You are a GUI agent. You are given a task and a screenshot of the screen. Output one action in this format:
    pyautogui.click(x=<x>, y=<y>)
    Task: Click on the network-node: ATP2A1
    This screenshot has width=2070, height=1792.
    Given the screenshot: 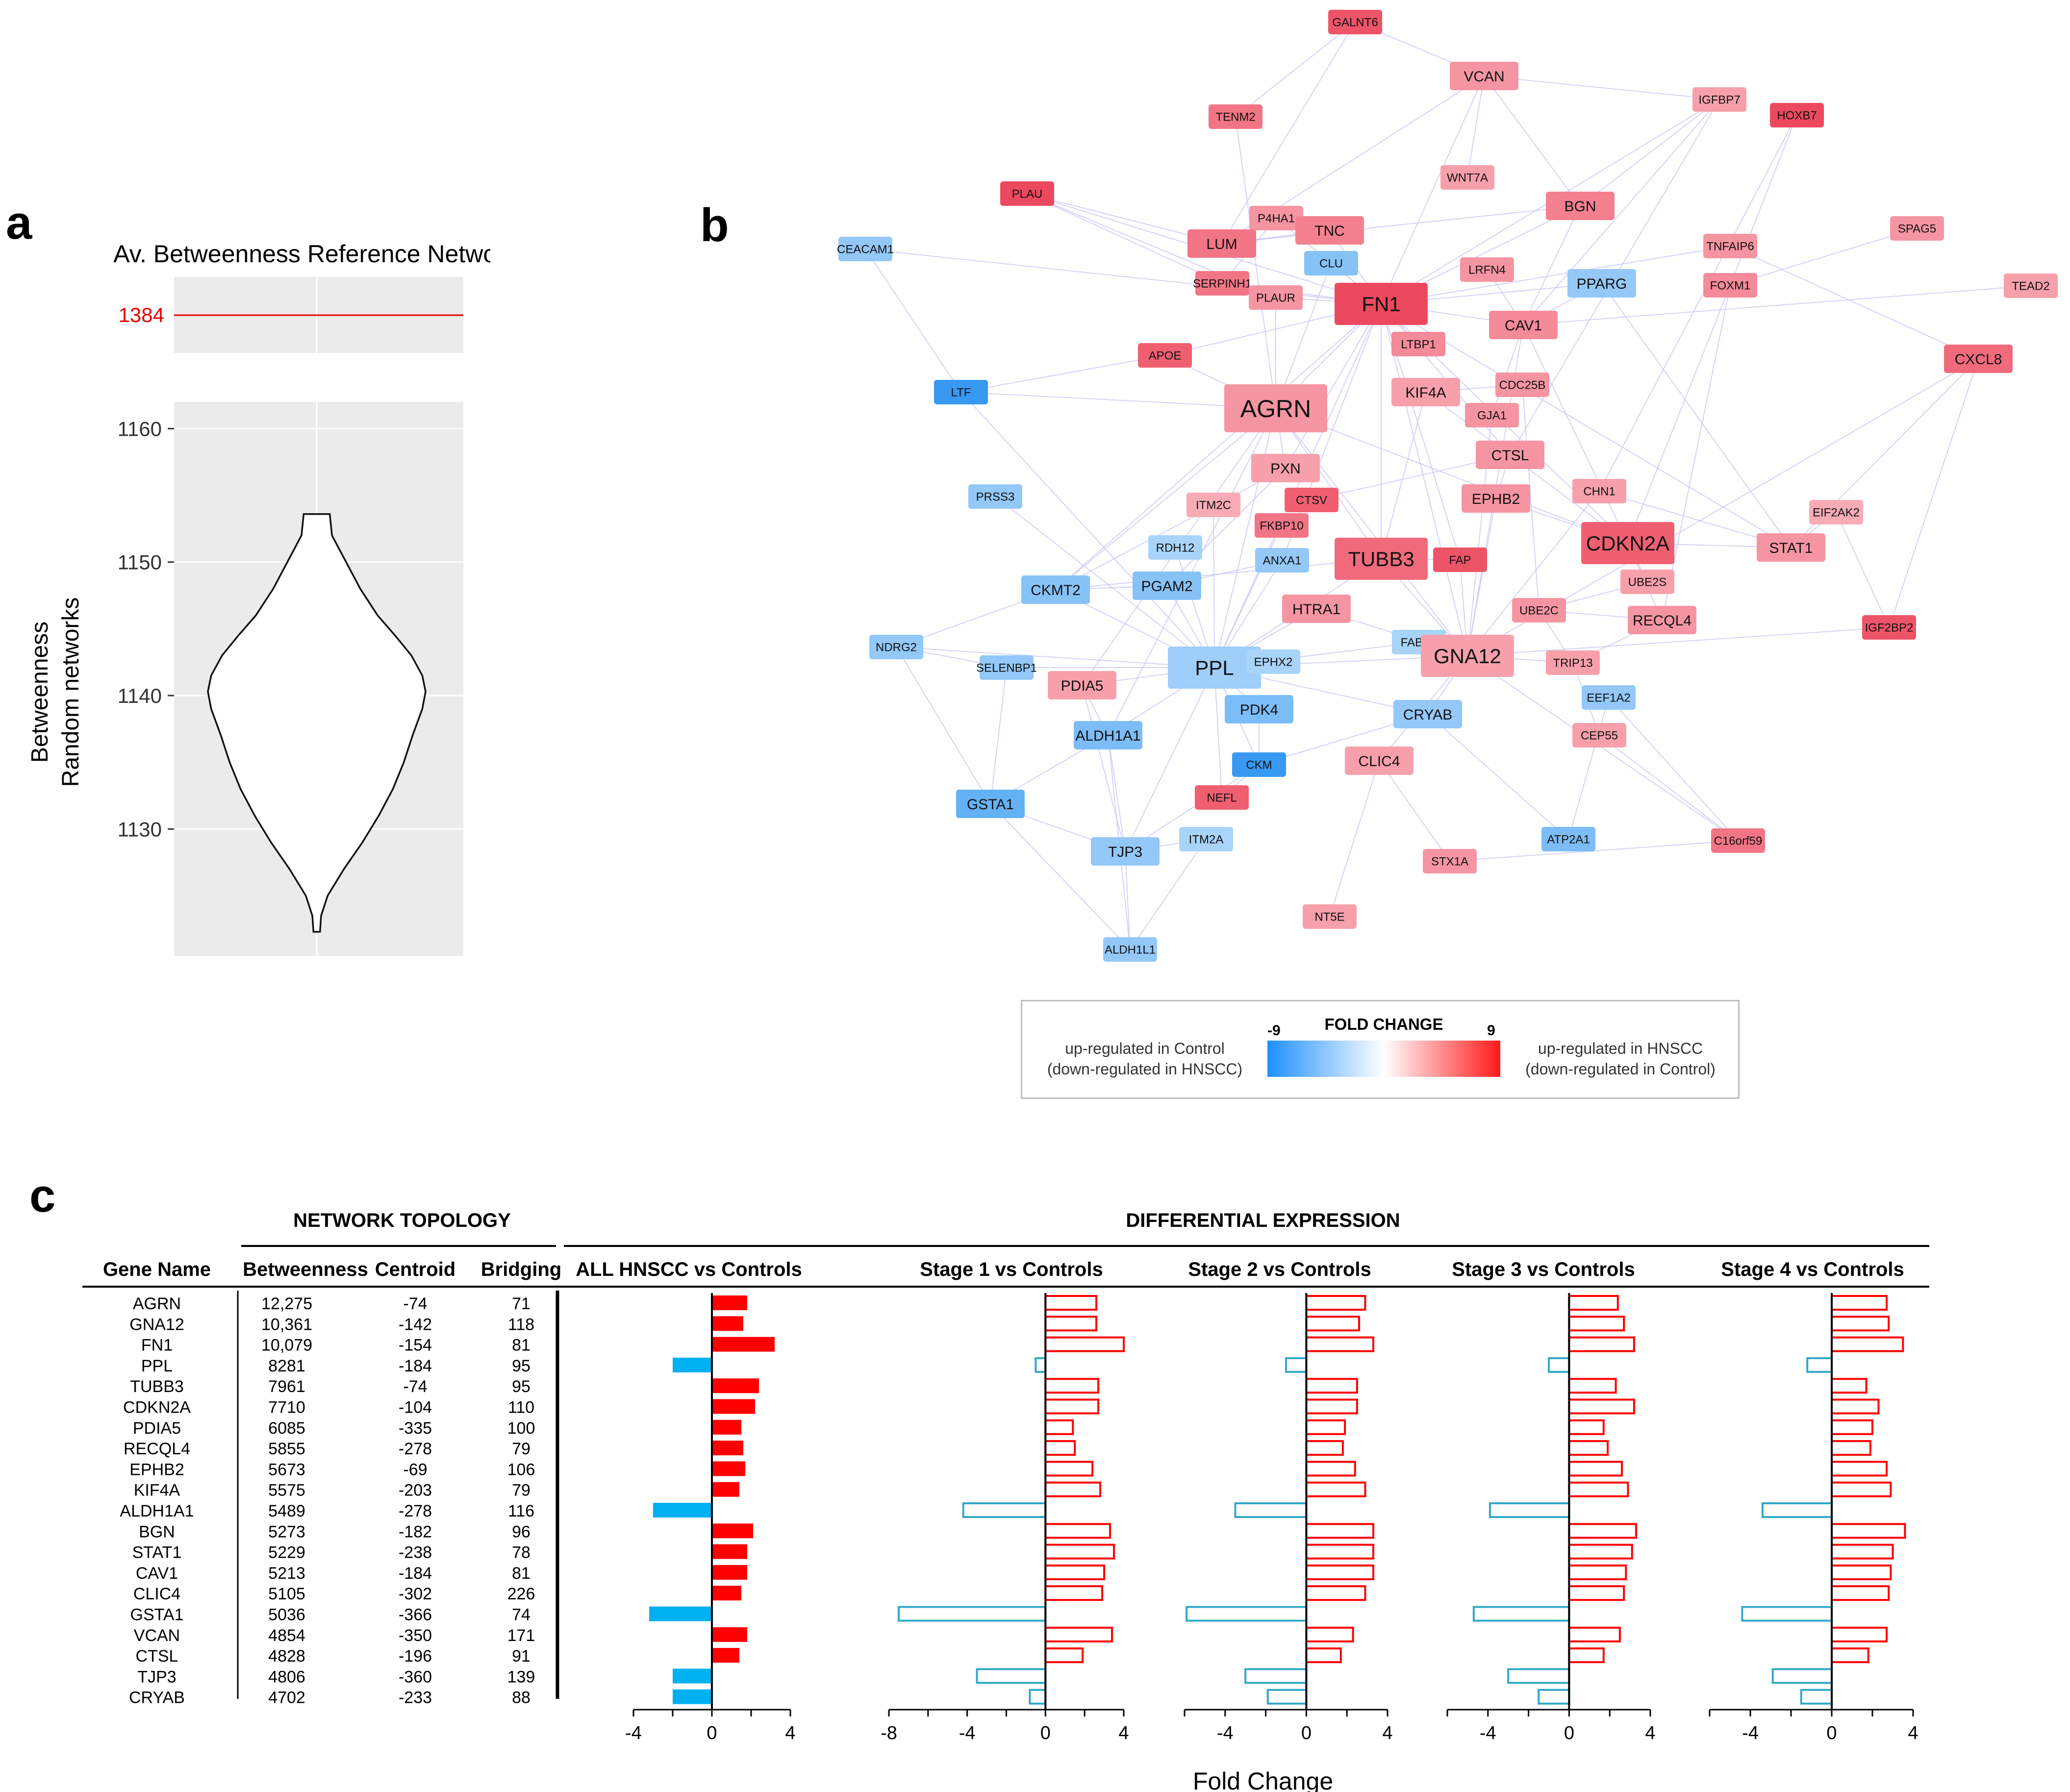 What is the action you would take?
    pyautogui.click(x=1568, y=839)
    